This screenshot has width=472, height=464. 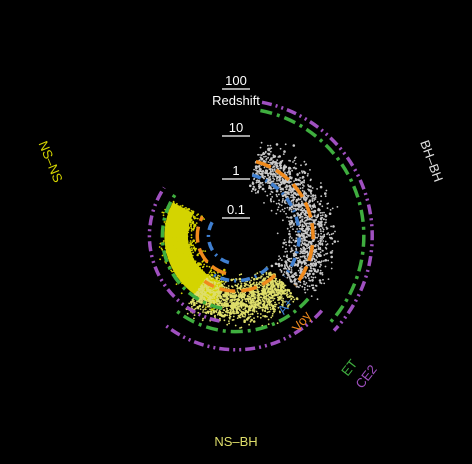 What do you see at coordinates (236, 80) in the screenshot?
I see `tick-label-100: 100` at bounding box center [236, 80].